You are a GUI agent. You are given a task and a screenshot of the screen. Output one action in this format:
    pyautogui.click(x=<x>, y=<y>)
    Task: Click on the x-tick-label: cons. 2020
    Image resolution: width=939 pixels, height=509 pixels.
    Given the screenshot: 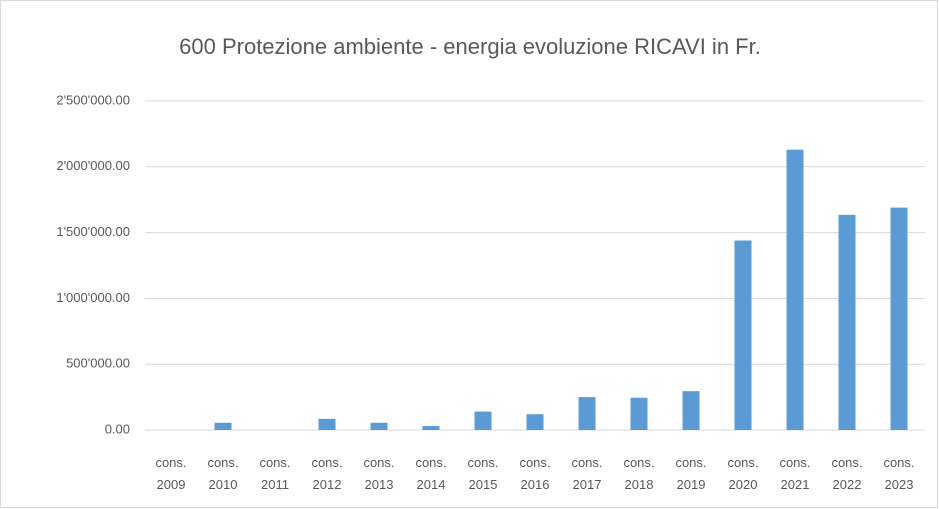 What is the action you would take?
    pyautogui.click(x=742, y=473)
    